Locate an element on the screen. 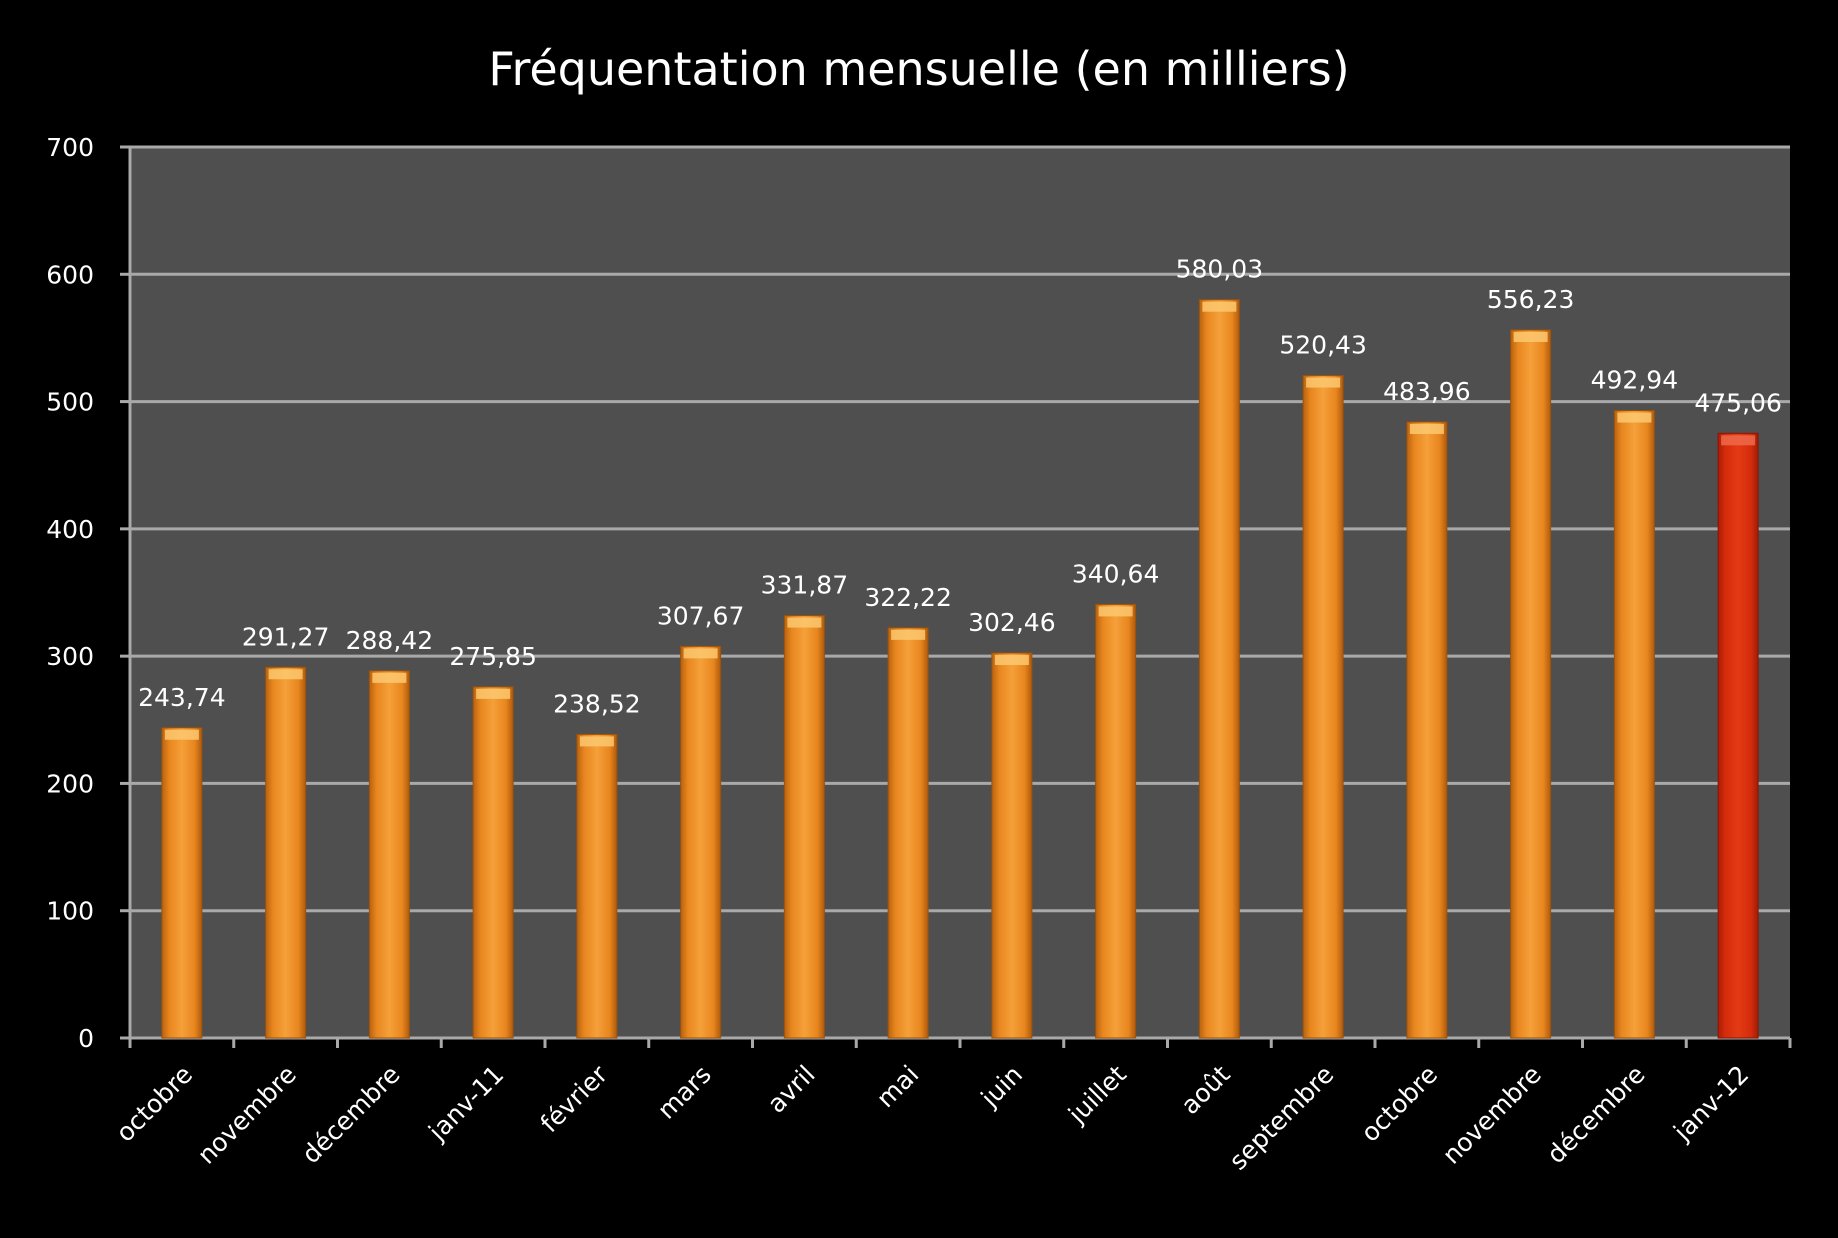 The width and height of the screenshot is (1838, 1238). y-tick-label: 400 is located at coordinates (70, 529).